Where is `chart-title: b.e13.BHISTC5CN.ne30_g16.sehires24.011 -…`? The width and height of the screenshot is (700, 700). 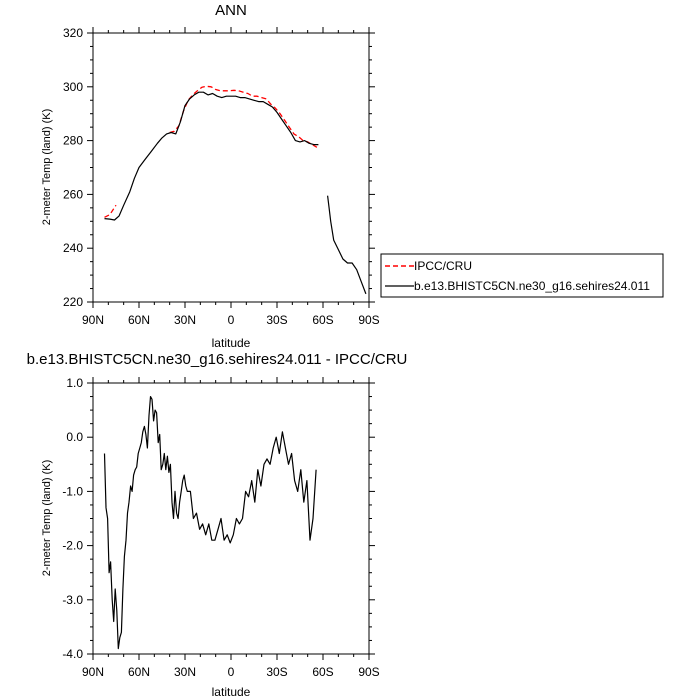 chart-title: b.e13.BHISTC5CN.ne30_g16.sehires24.011 -… is located at coordinates (217, 359).